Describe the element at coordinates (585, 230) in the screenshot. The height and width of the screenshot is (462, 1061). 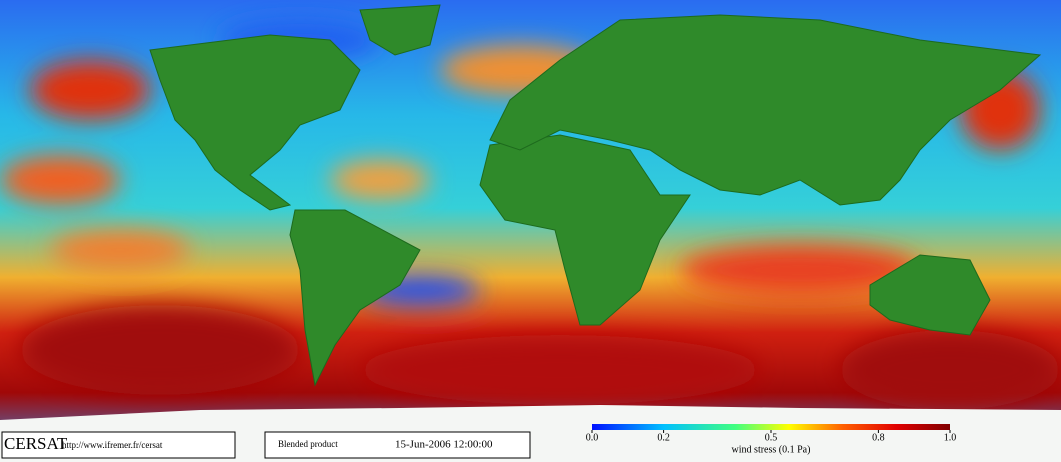
I see `africa` at that location.